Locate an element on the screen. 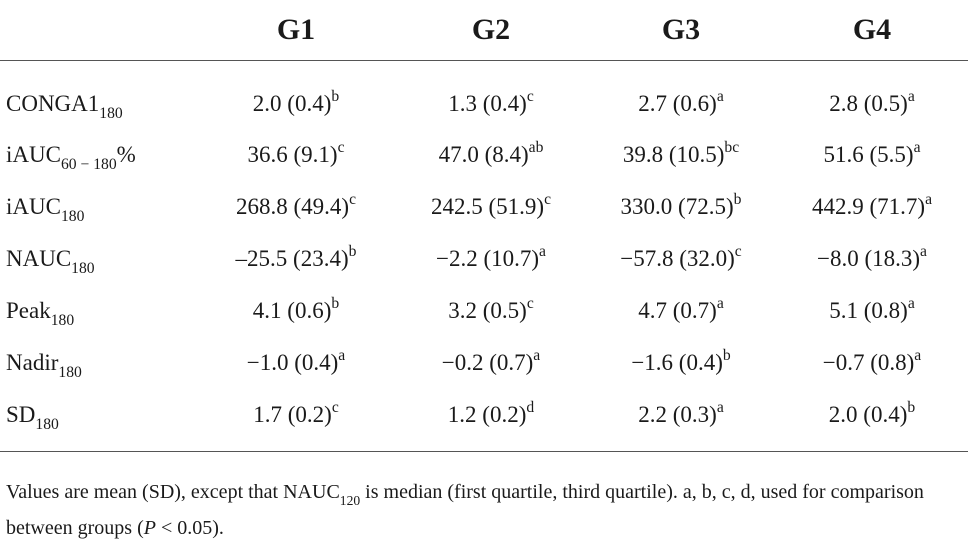 Image resolution: width=968 pixels, height=548 pixels. cell-significance-letter: ab is located at coordinates (536, 147).